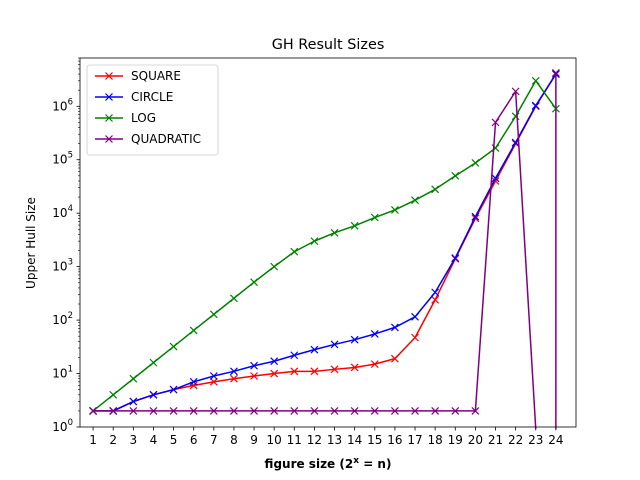 The height and width of the screenshot is (480, 640). I want to click on x-tick-label: 21, so click(495, 440).